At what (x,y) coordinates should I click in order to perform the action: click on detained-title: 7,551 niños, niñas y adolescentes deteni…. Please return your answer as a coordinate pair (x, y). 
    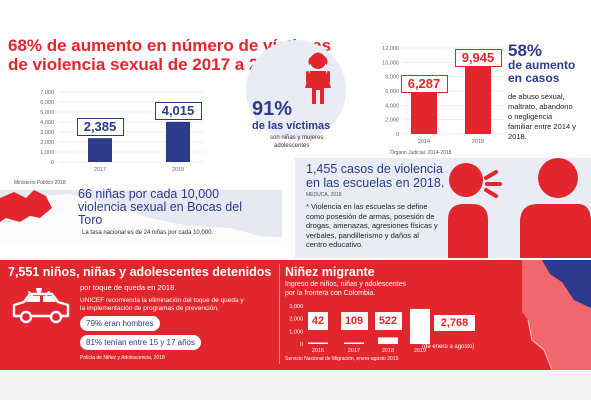
    Looking at the image, I should click on (140, 272).